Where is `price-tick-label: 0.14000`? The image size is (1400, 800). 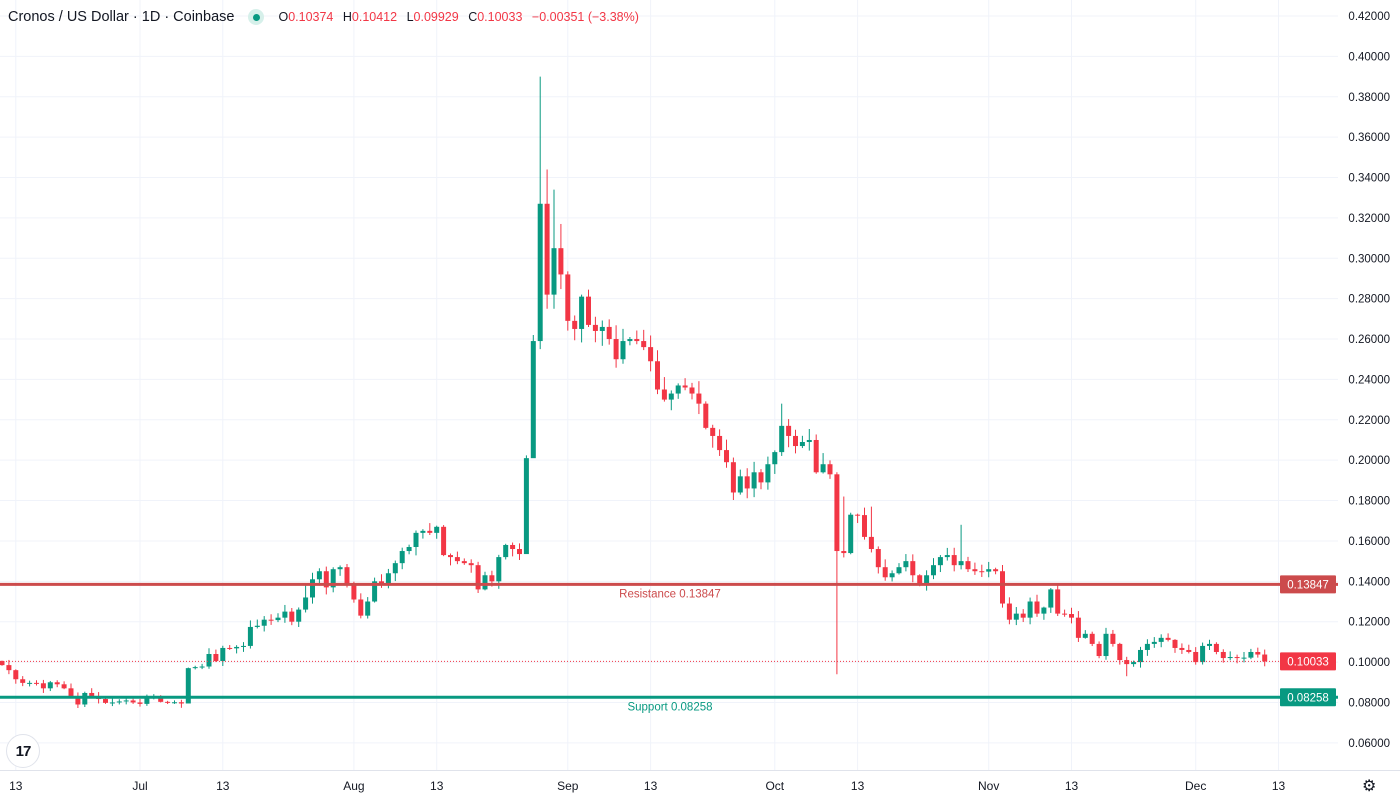
price-tick-label: 0.14000 is located at coordinates (1369, 582).